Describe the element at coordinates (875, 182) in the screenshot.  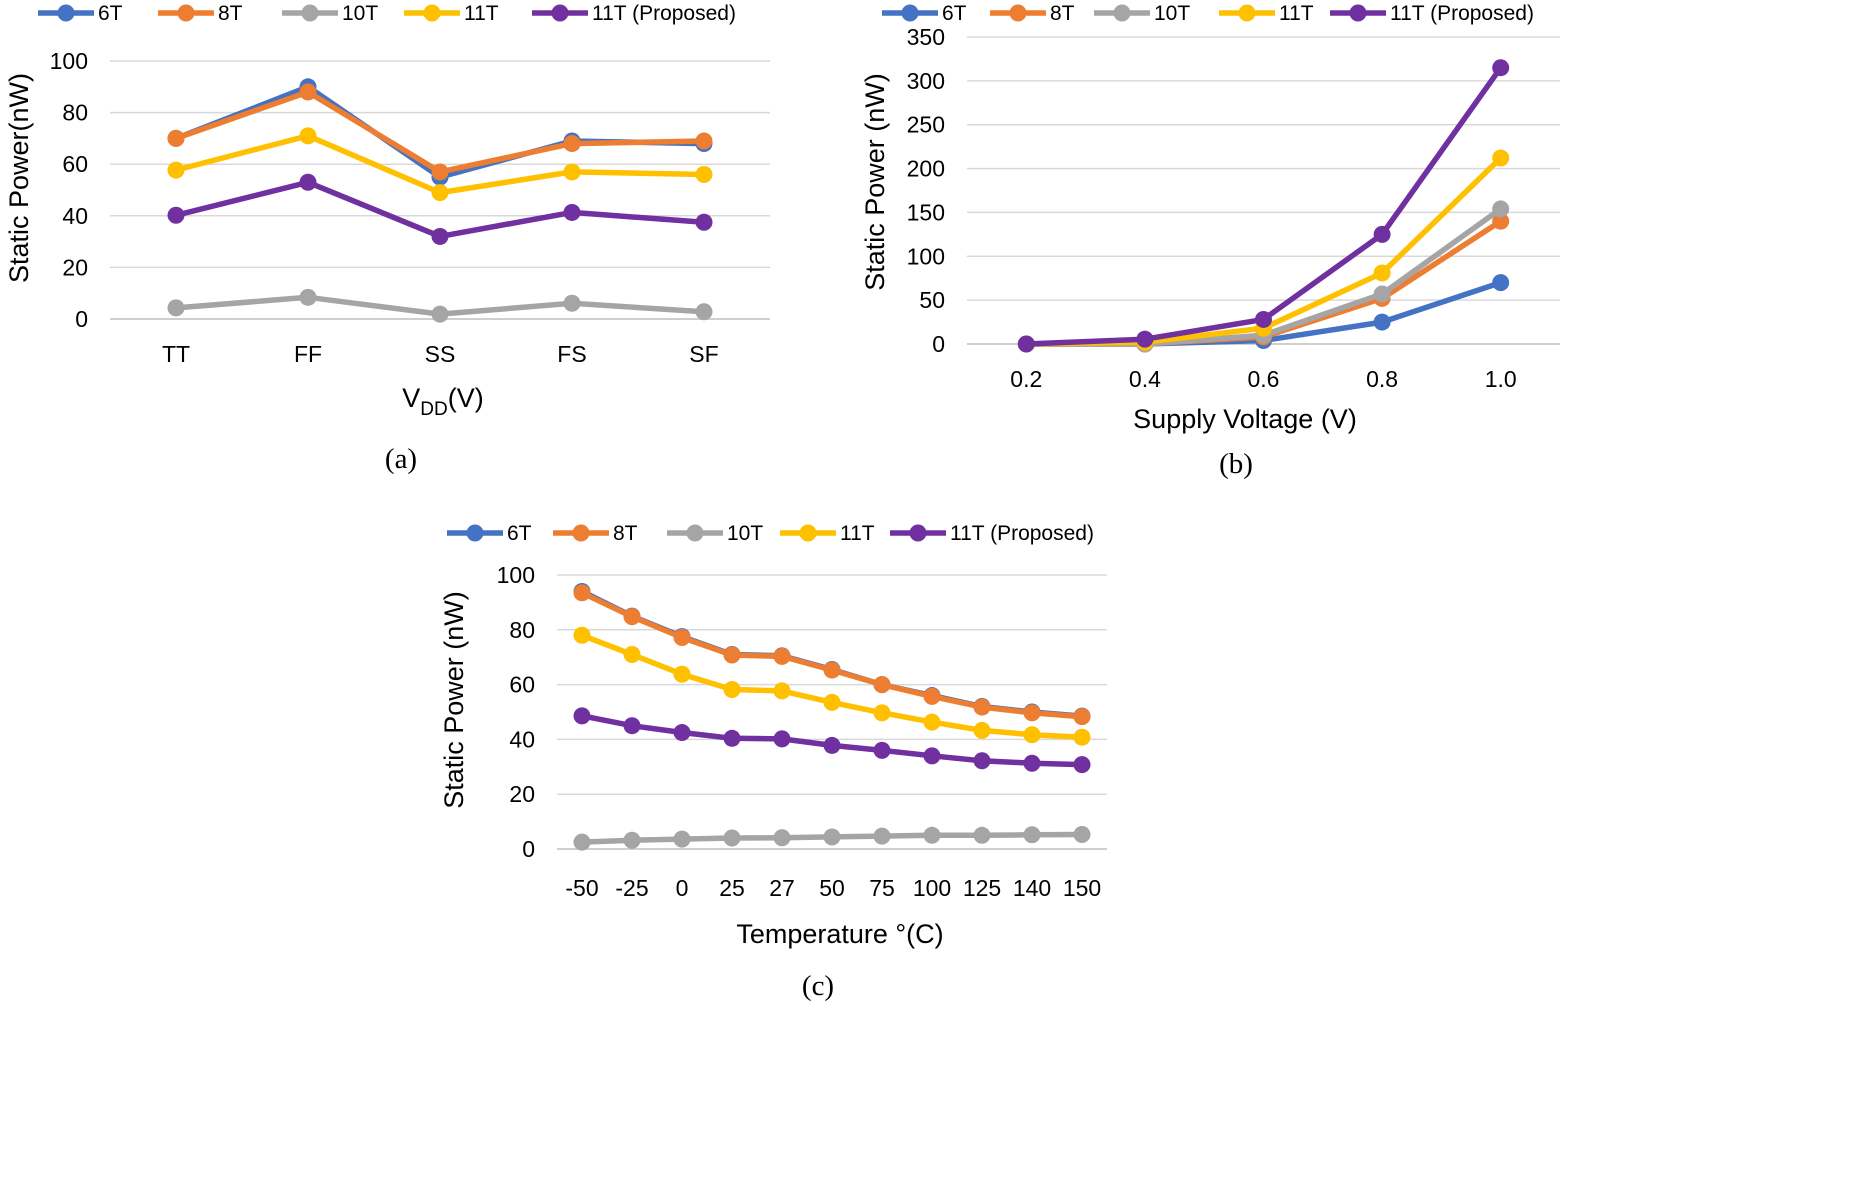
I see `y-axis-label: Static Power (nW)` at that location.